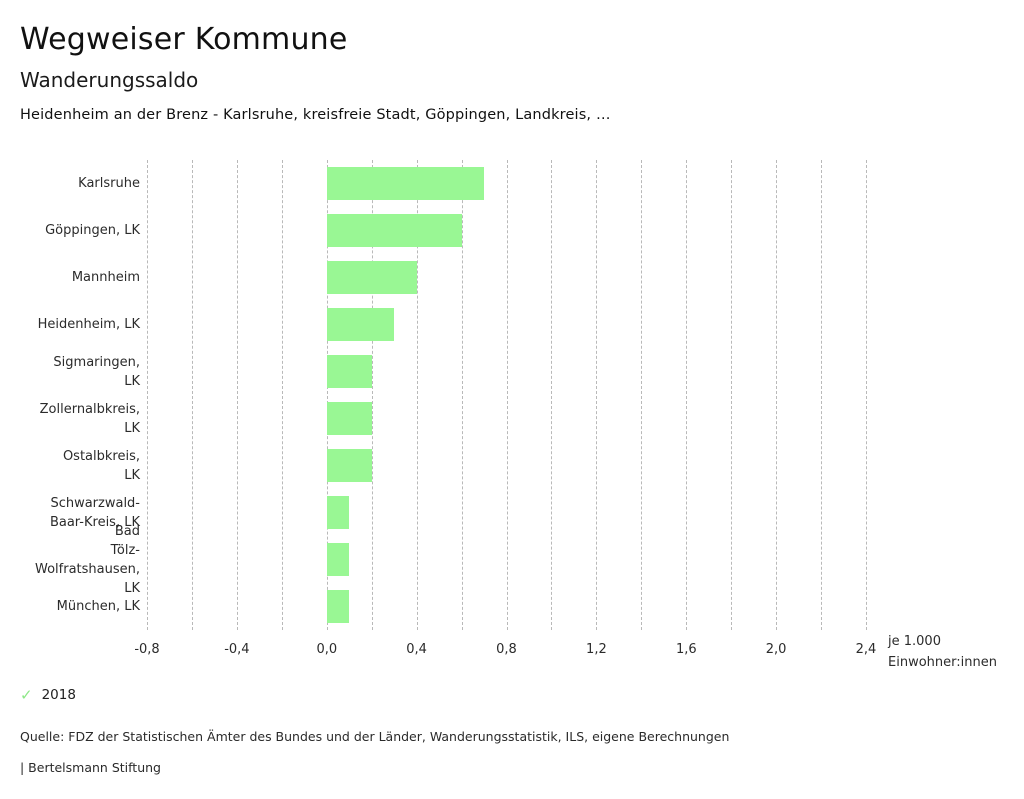 The height and width of the screenshot is (799, 1024). I want to click on y-axis-tick-label: Schwarzwald- Baar-Kreis, LK, so click(94, 512).